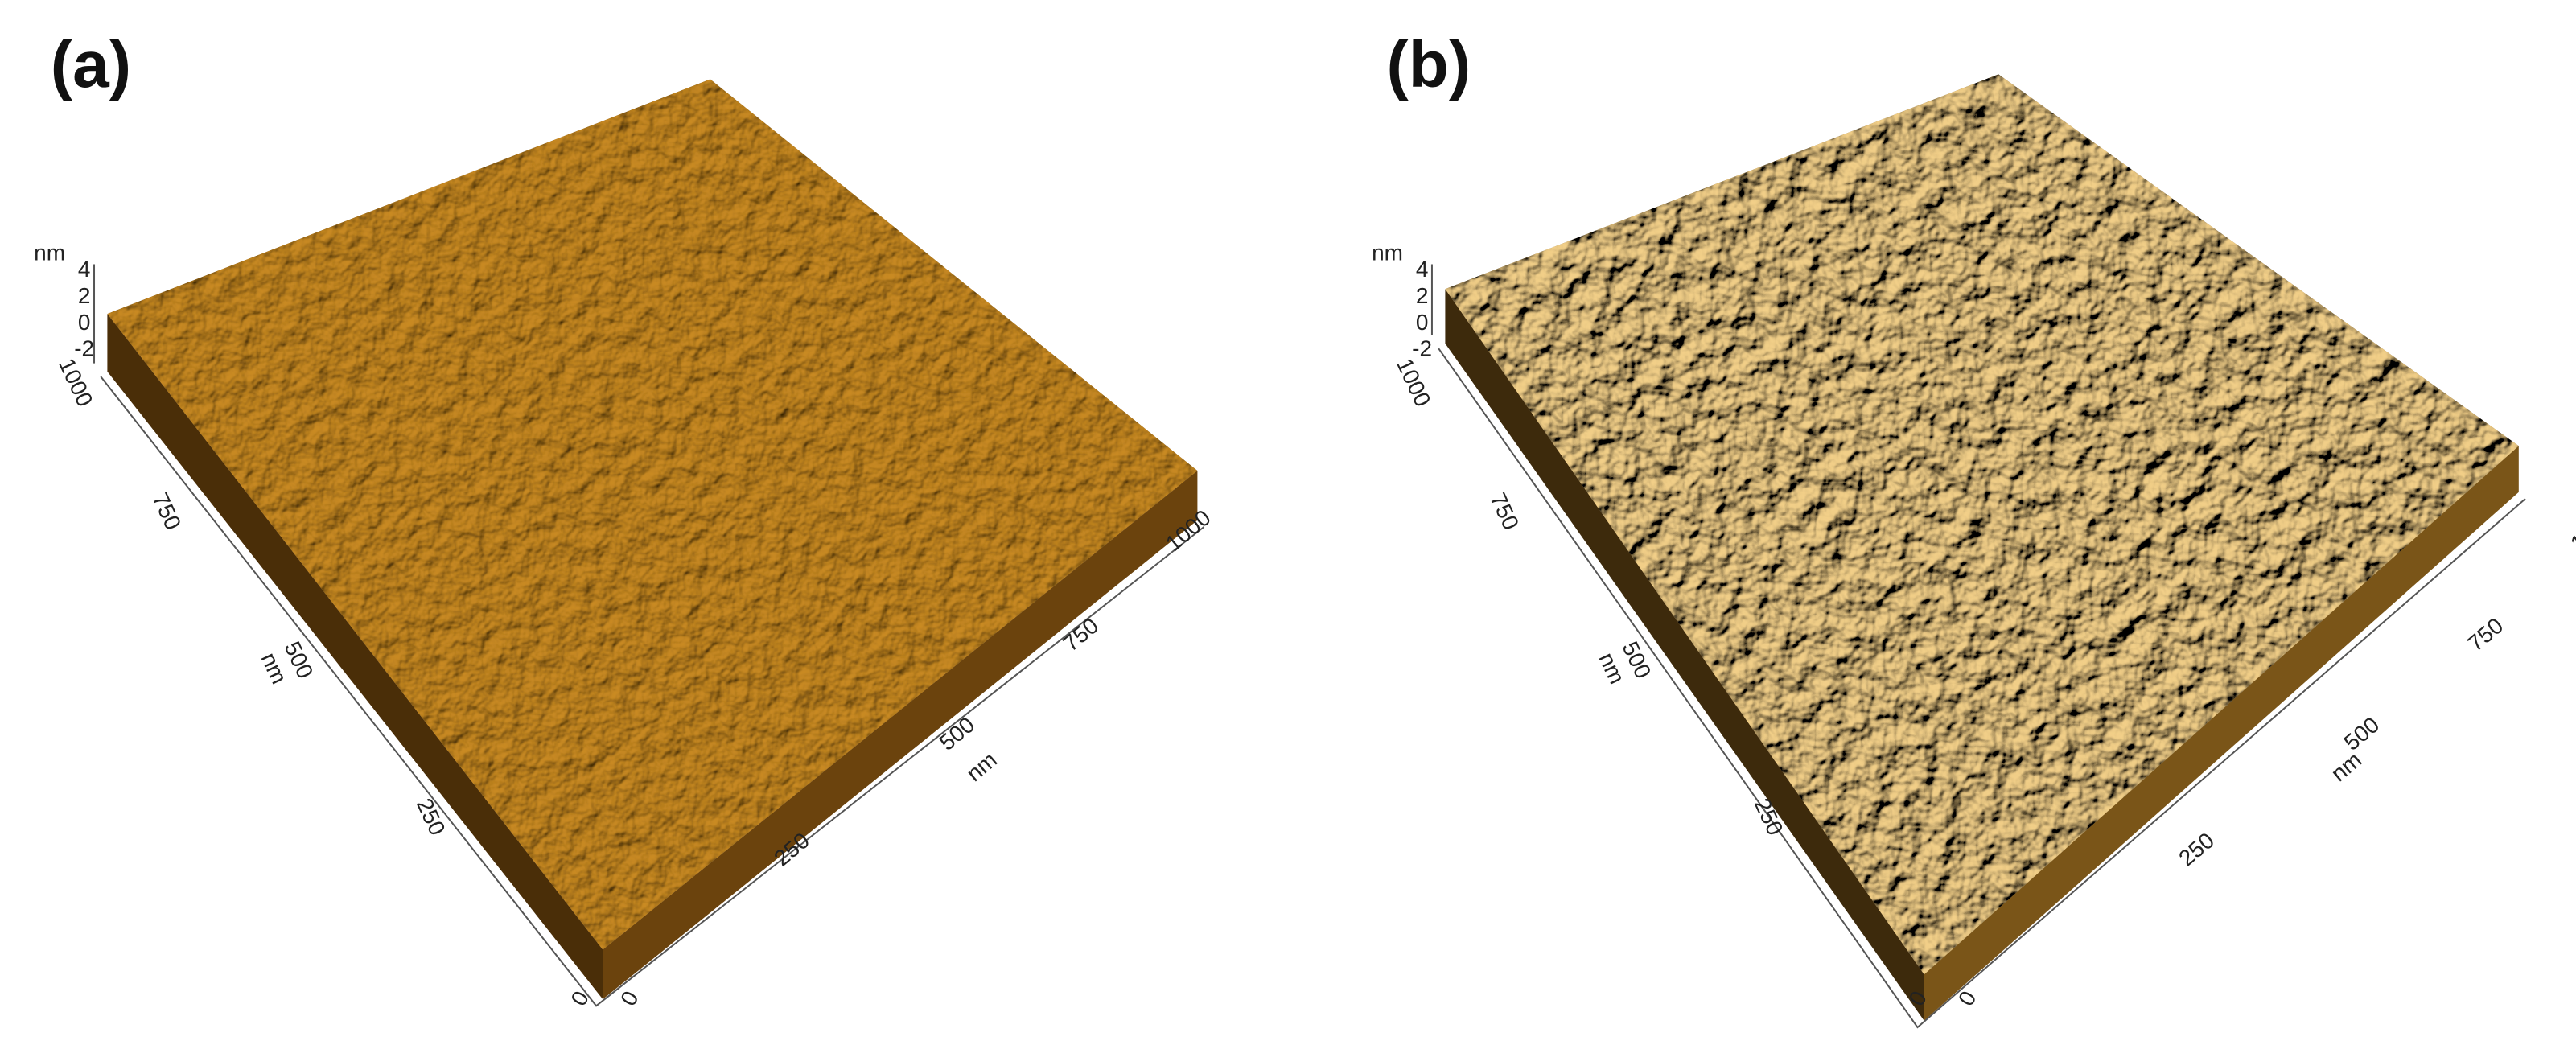 The width and height of the screenshot is (2576, 1041). Describe the element at coordinates (91, 64) in the screenshot. I see `panel-label: (a)` at that location.